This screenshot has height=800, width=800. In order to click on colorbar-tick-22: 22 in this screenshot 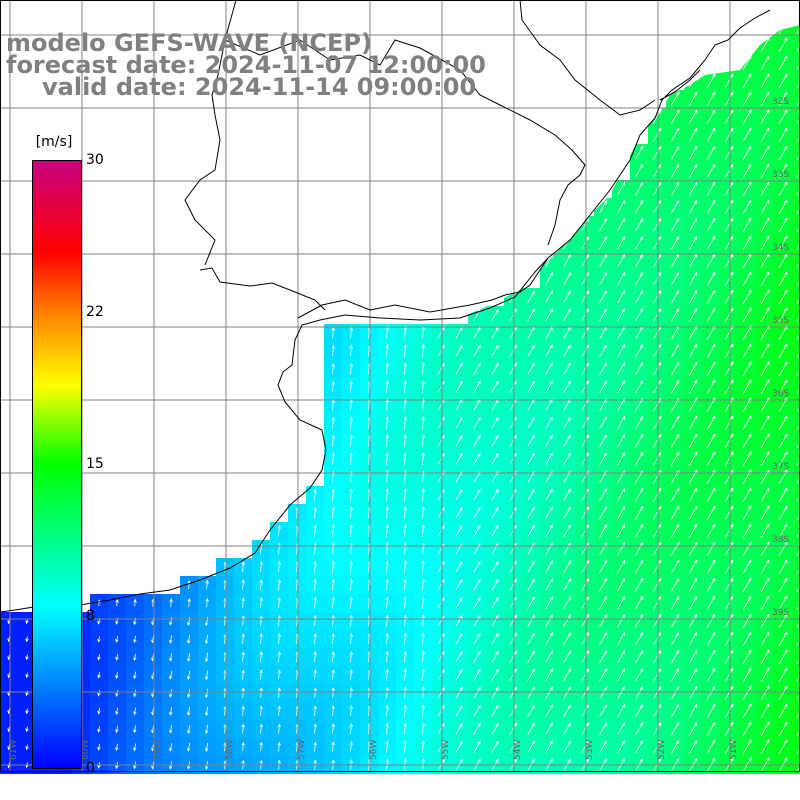, I will do `click(95, 312)`.